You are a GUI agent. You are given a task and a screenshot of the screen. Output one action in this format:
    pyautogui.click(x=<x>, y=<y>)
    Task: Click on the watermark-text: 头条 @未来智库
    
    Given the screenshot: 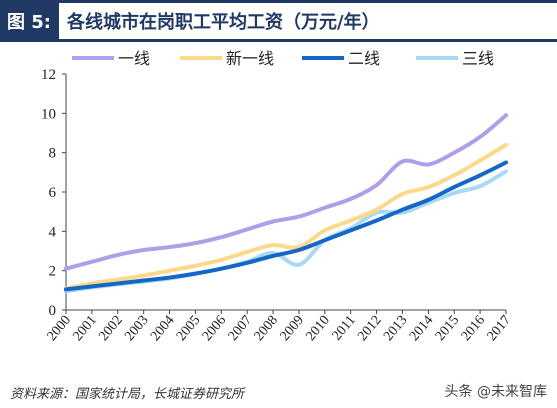 What is the action you would take?
    pyautogui.click(x=495, y=392)
    